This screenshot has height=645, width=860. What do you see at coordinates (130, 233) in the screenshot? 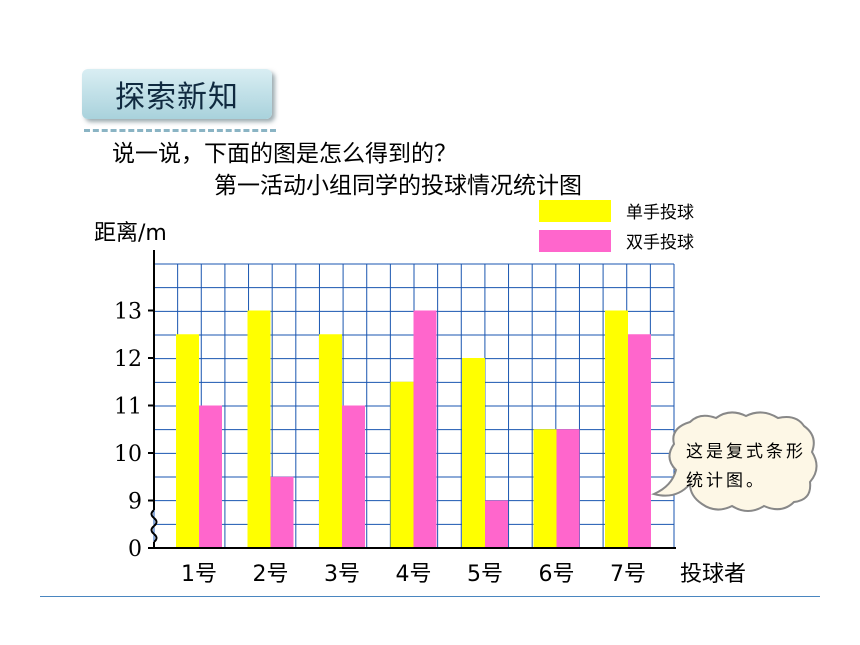
I see `y-axis-title: 距离/m` at bounding box center [130, 233].